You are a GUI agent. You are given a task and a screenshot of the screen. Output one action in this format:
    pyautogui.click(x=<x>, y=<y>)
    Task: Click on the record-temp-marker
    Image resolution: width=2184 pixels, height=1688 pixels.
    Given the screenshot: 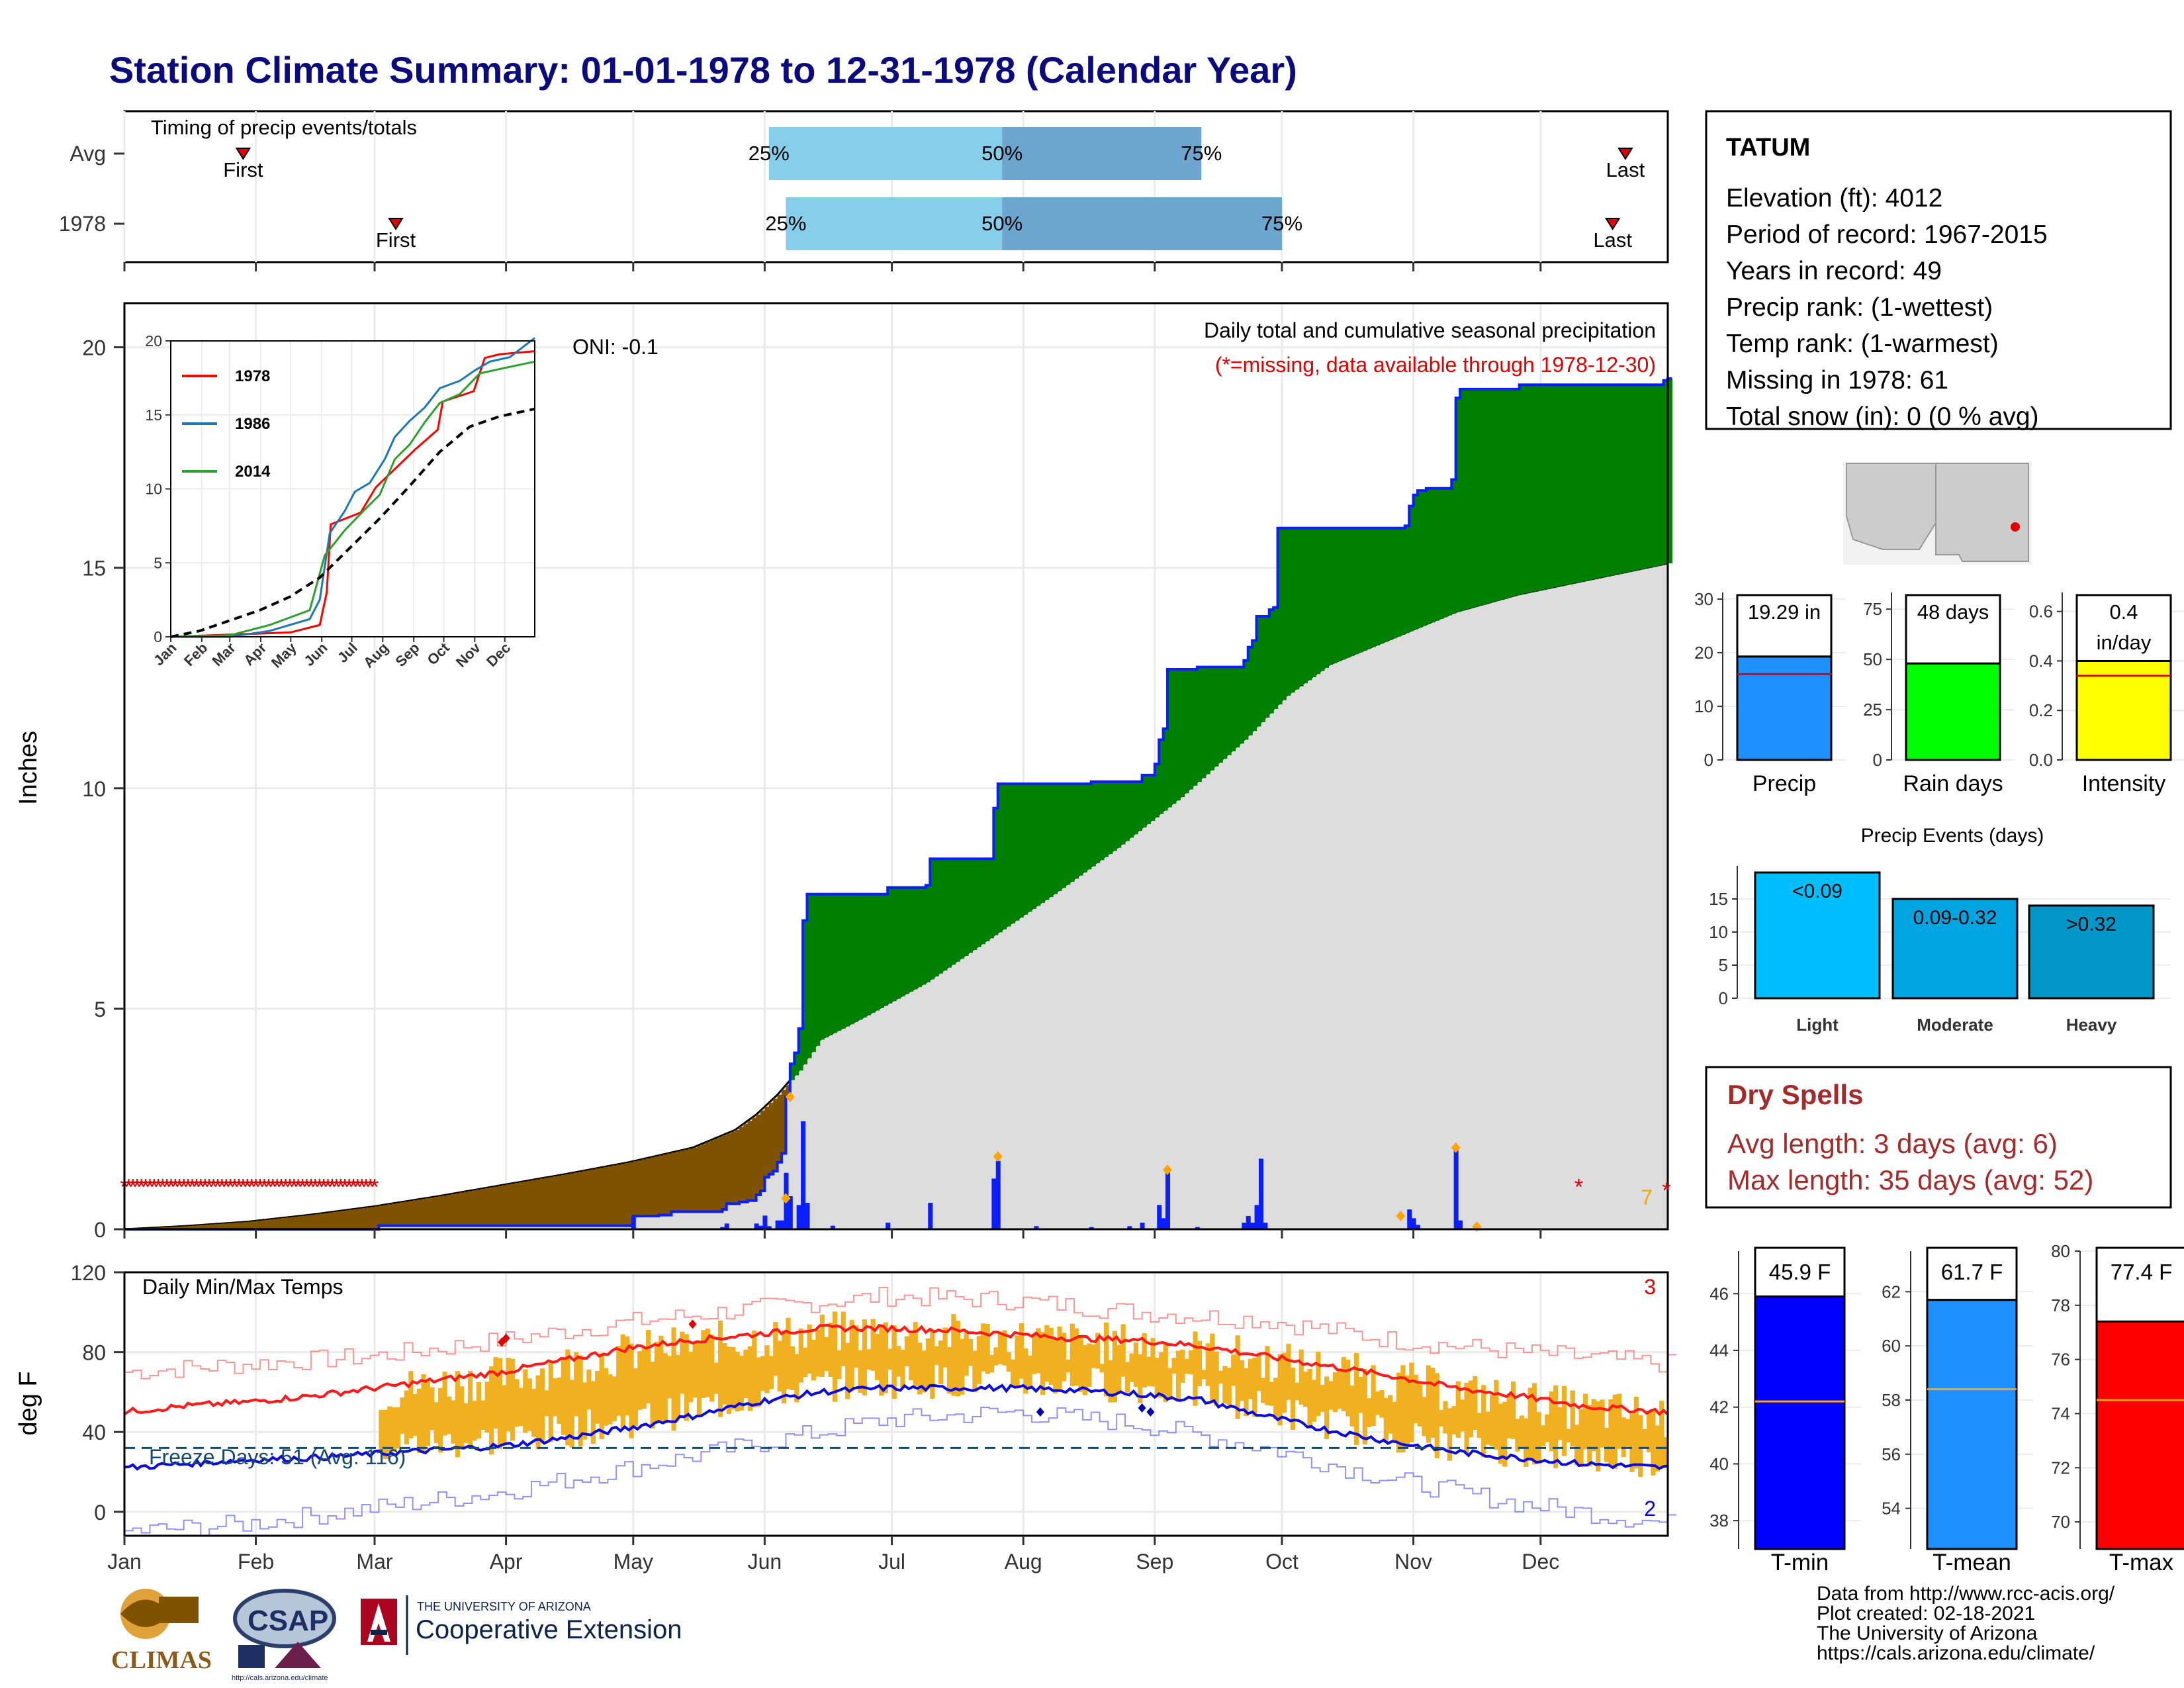 What is the action you would take?
    pyautogui.click(x=1142, y=1408)
    